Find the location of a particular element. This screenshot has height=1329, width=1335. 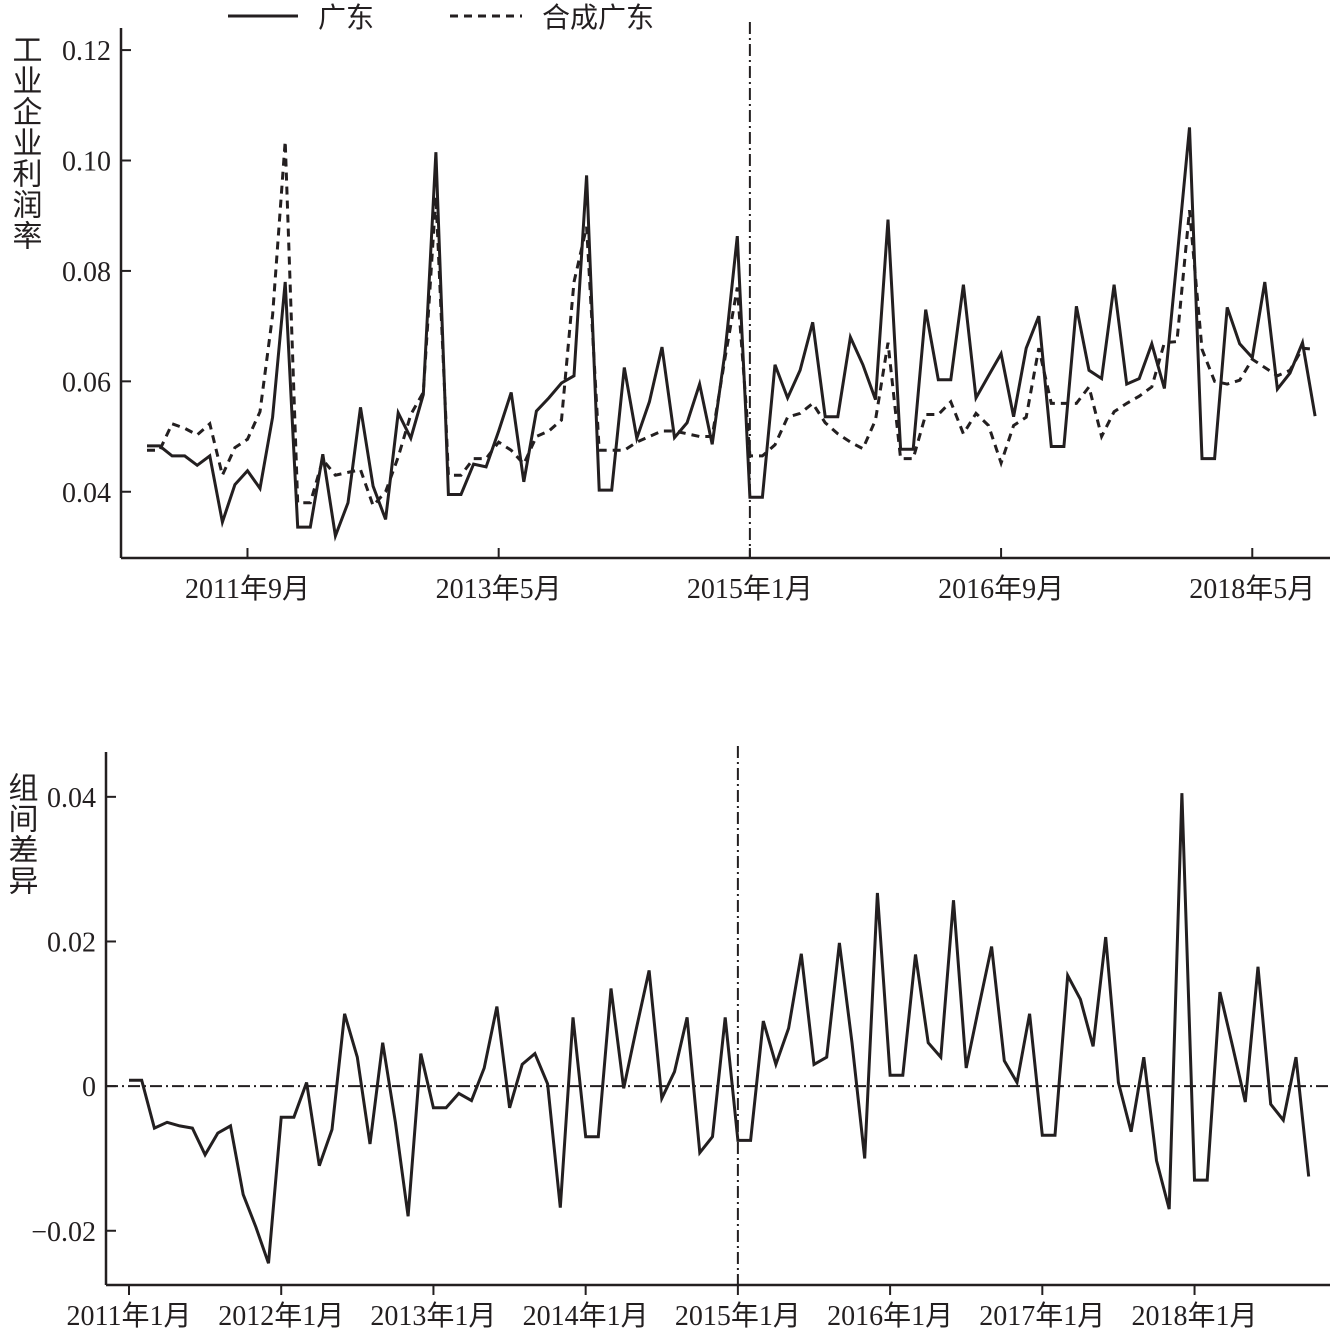

y-axis-label: 工业企业利润率 is located at coordinates (25, 142).